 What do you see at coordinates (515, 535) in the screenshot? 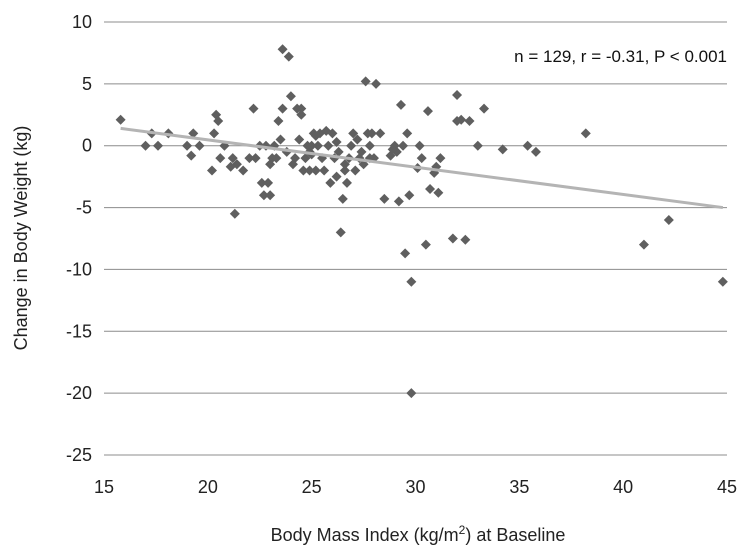
I see `x-axis-title-suffix: ) at Baseline` at bounding box center [515, 535].